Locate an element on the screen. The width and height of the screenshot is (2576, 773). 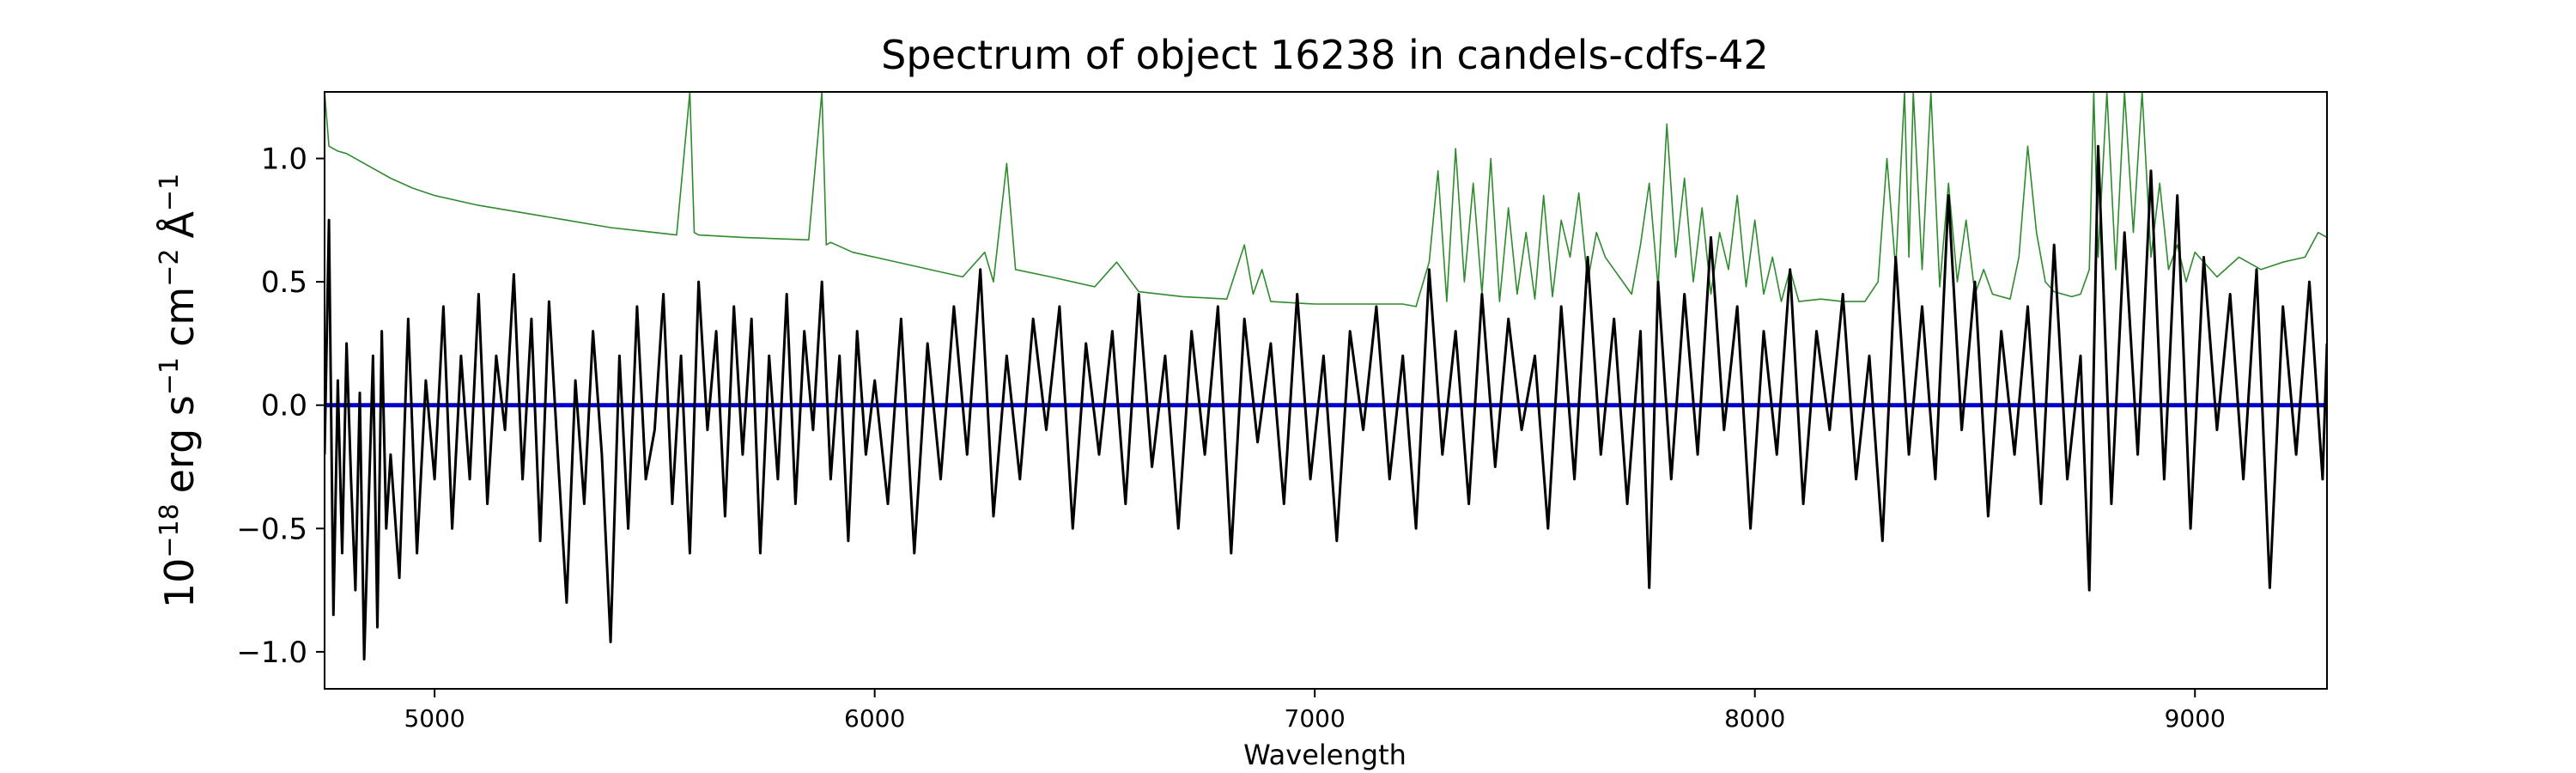
y-label-base-exp: −18 is located at coordinates (170, 530).